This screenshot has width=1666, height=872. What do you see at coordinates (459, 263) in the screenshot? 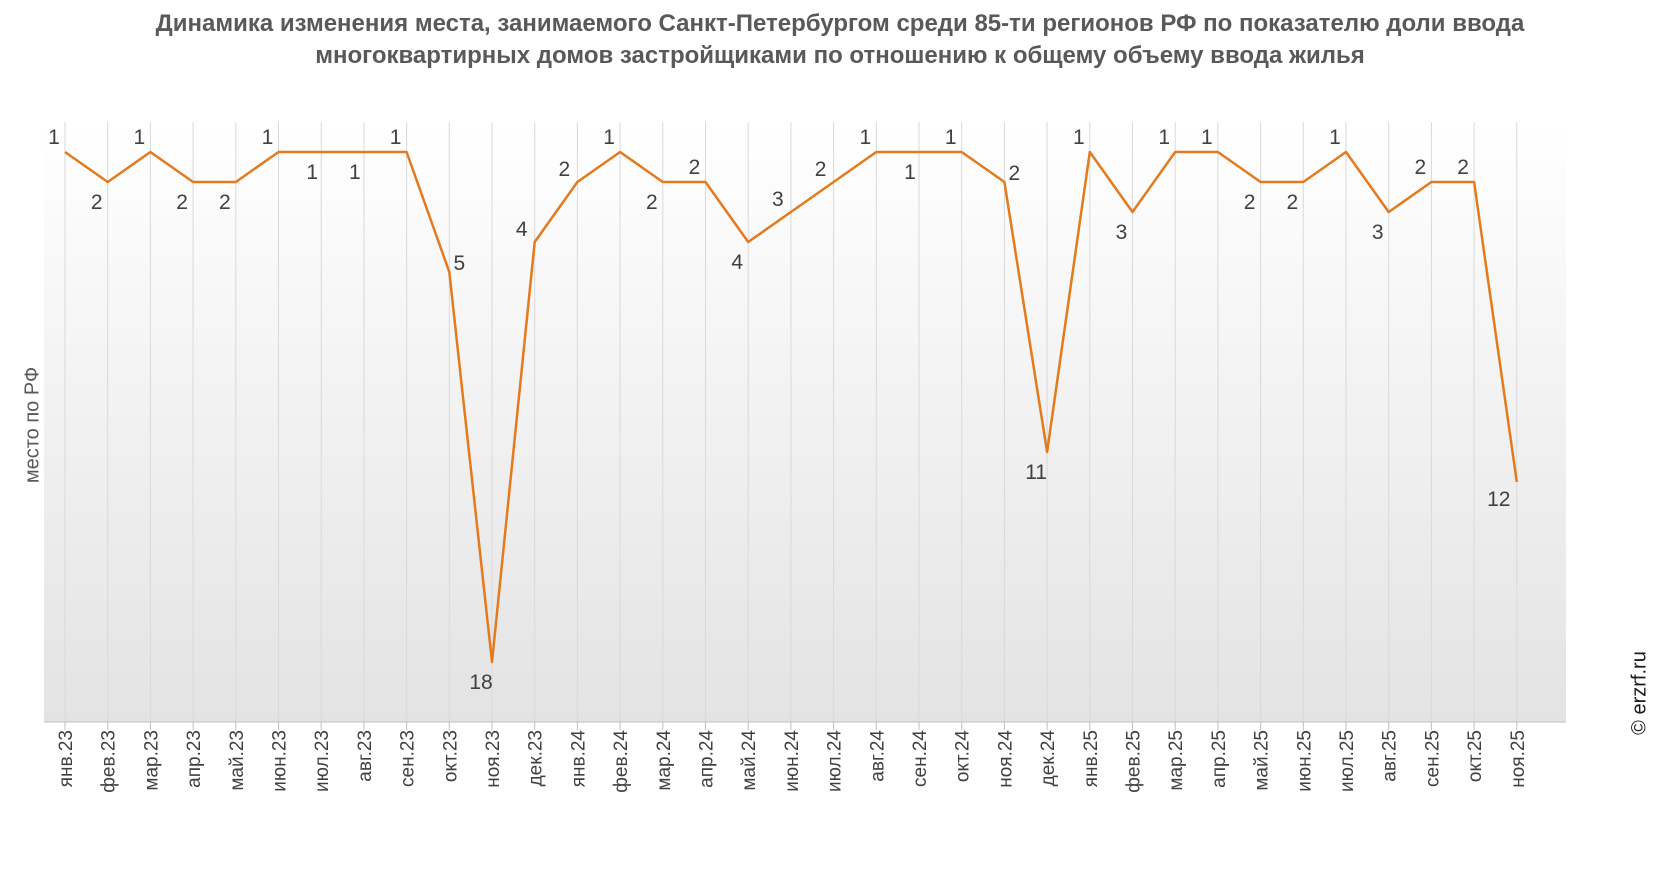
I see `data-label: 5` at bounding box center [459, 263].